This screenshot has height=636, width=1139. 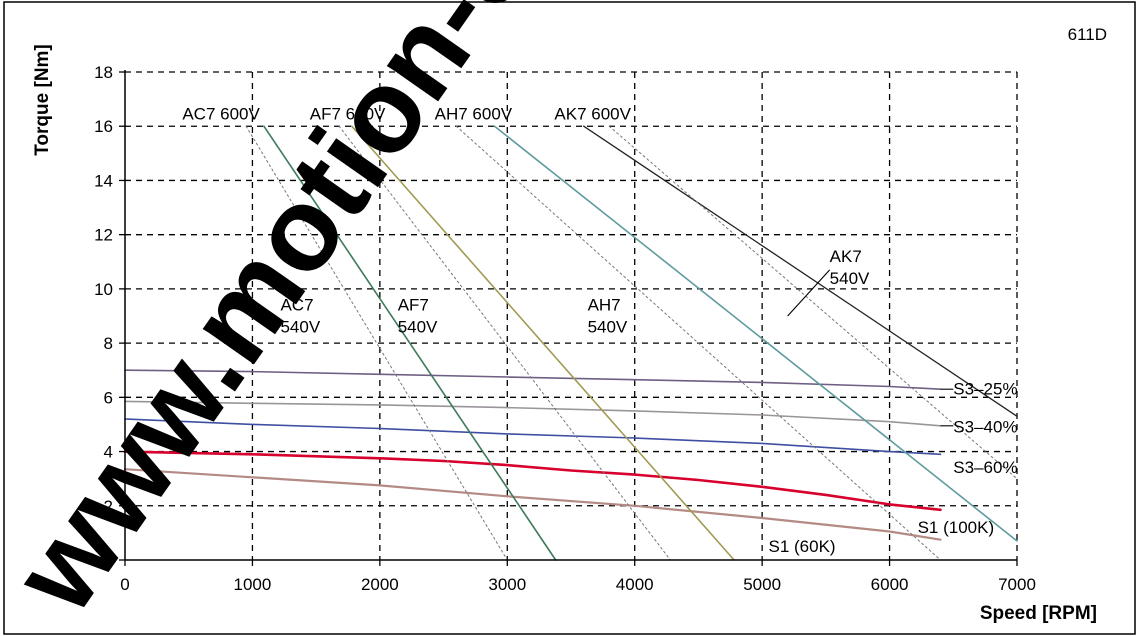 I want to click on annotation-line-0-0: AC7 600V, so click(x=221, y=113).